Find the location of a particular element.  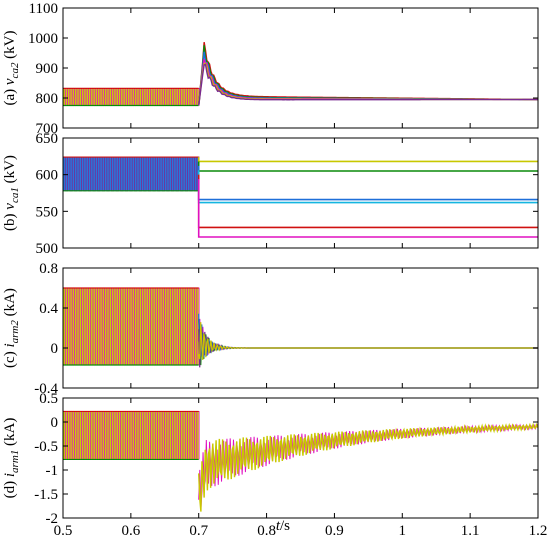

y-axis-label: (d) iarm1 (kA) is located at coordinates (11, 458).